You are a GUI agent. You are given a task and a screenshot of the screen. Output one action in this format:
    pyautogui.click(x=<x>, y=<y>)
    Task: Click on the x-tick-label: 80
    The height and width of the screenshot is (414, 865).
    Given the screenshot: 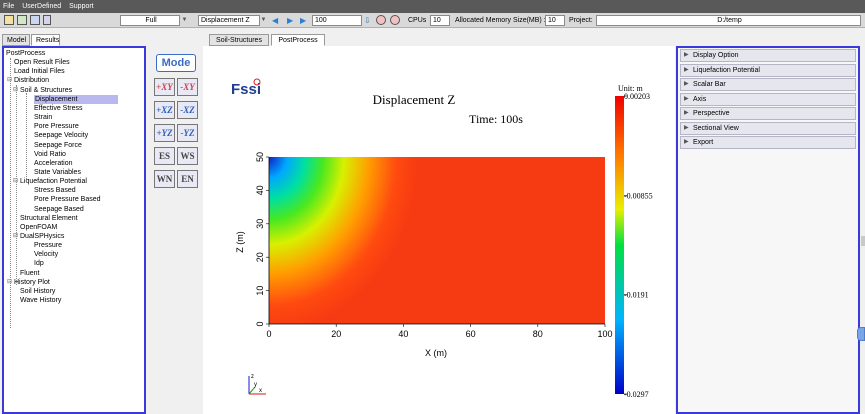 What is the action you would take?
    pyautogui.click(x=538, y=334)
    